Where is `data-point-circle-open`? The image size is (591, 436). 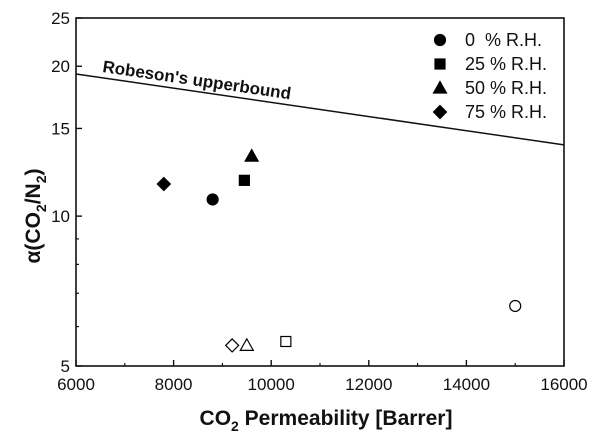 data-point-circle-open is located at coordinates (515, 306).